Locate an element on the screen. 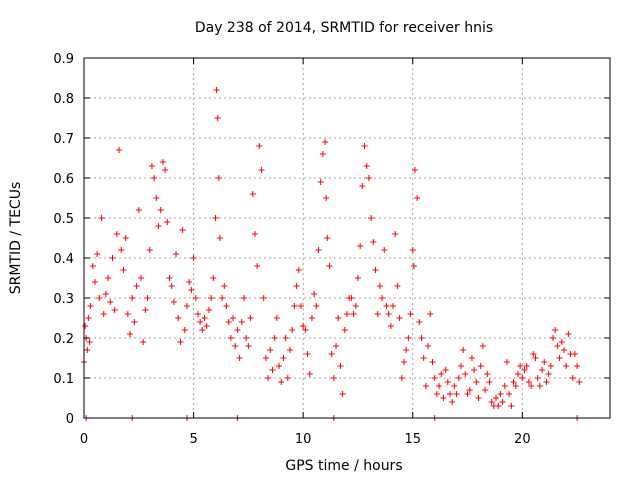 The height and width of the screenshot is (480, 640). x-tick-label: 15 is located at coordinates (412, 439).